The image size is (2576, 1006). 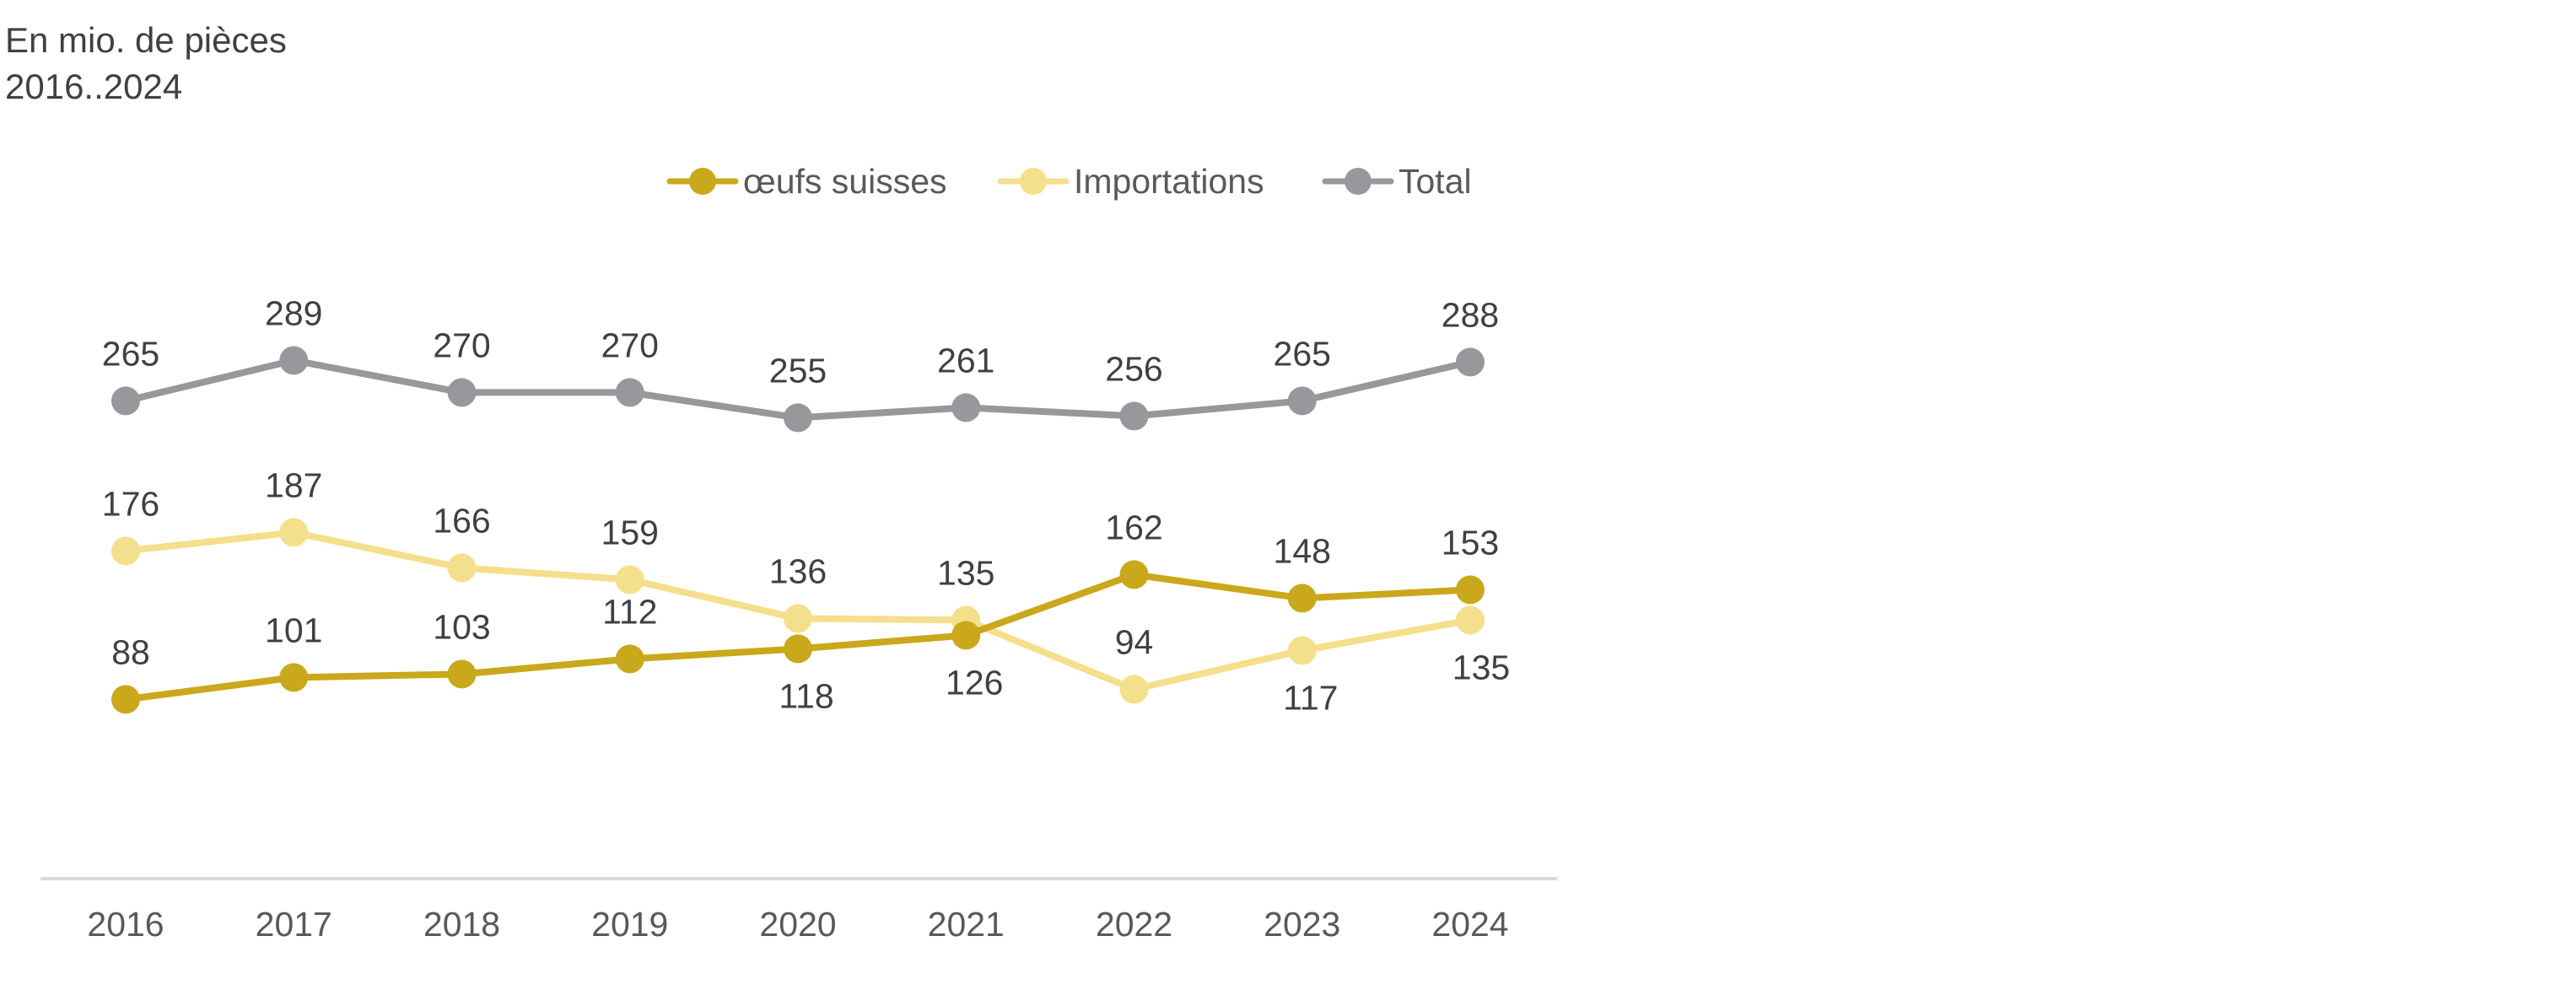 I want to click on data-label-0-8: 153, so click(x=1470, y=542).